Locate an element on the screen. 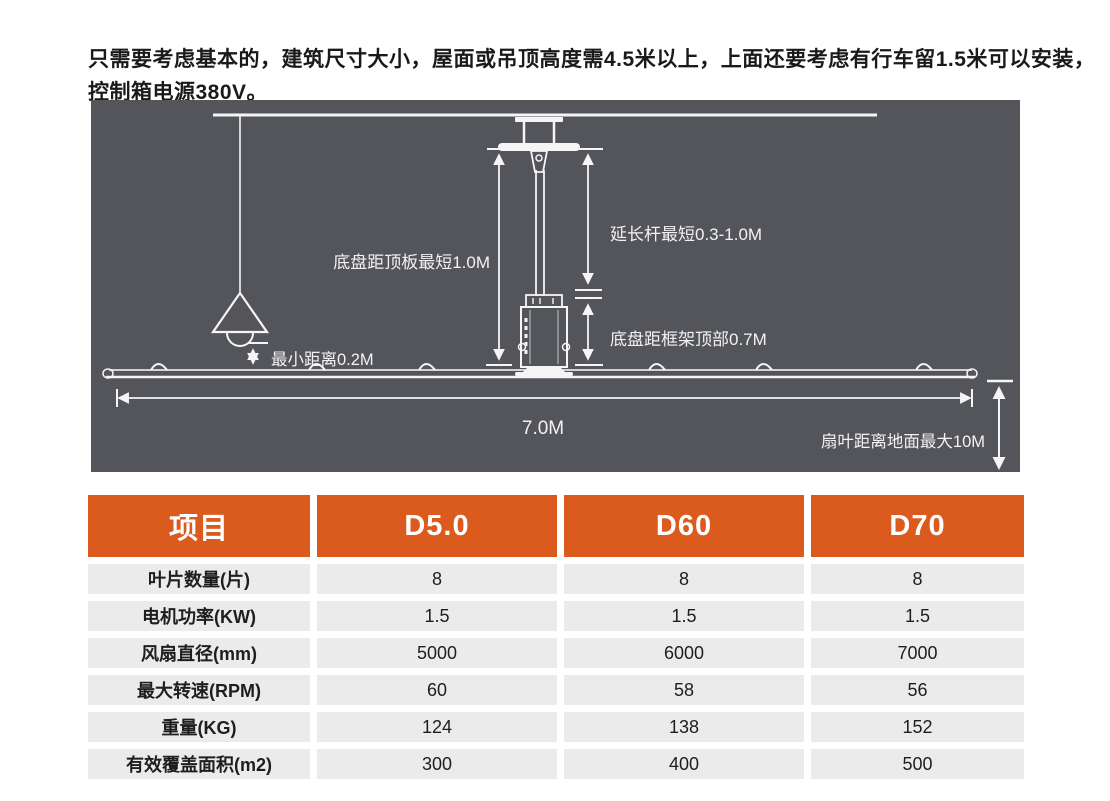 This screenshot has width=1110, height=801. row-label-coverage-area: 有效覆盖面积(m2) is located at coordinates (199, 764).